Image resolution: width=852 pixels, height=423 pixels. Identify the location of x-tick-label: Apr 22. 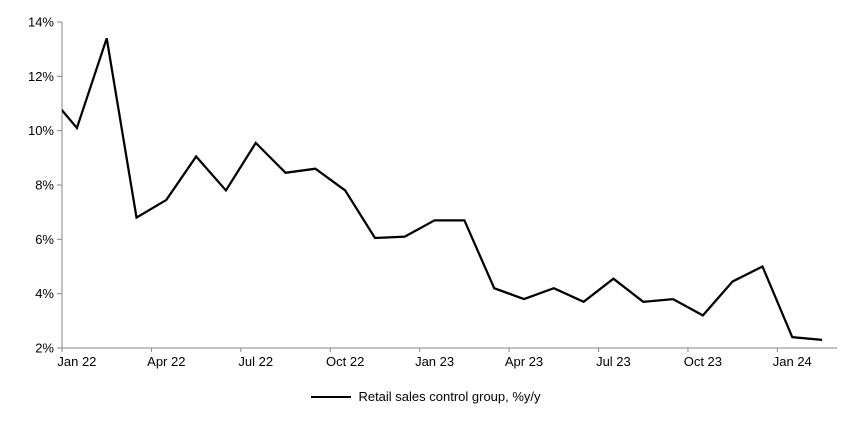
(166, 361).